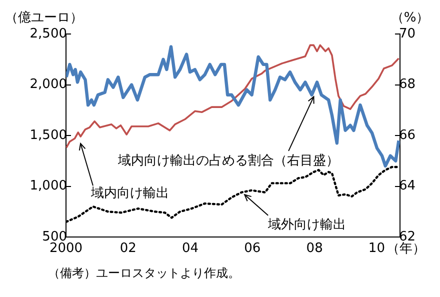  I want to click on y2-tick-label: 70, so click(407, 34).